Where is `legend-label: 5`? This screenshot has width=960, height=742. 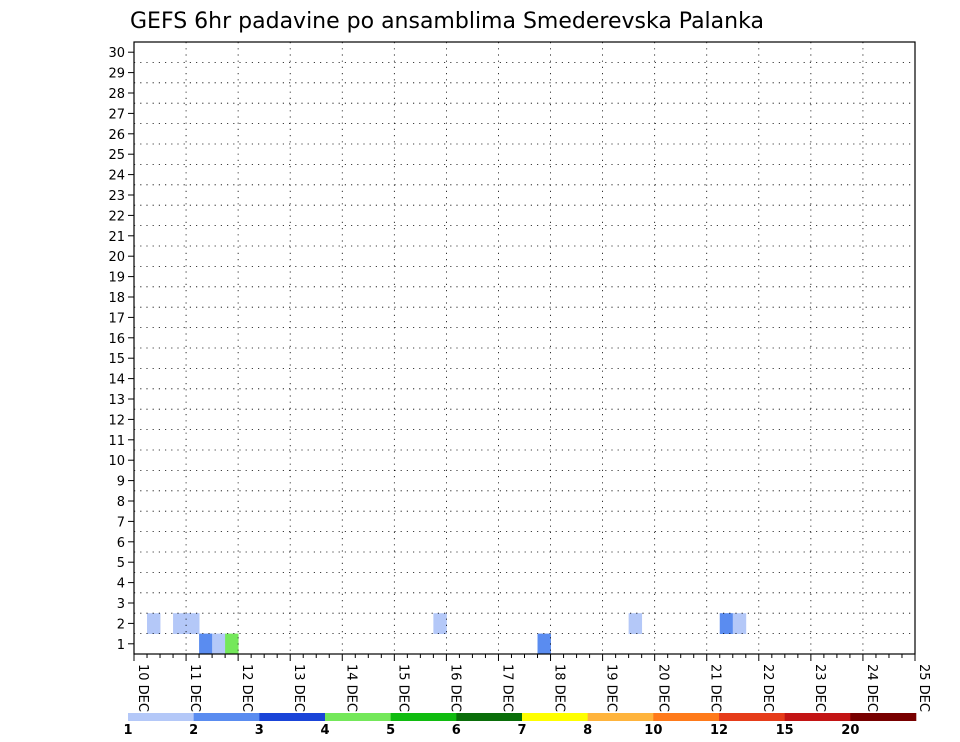
legend-label: 5 is located at coordinates (390, 730).